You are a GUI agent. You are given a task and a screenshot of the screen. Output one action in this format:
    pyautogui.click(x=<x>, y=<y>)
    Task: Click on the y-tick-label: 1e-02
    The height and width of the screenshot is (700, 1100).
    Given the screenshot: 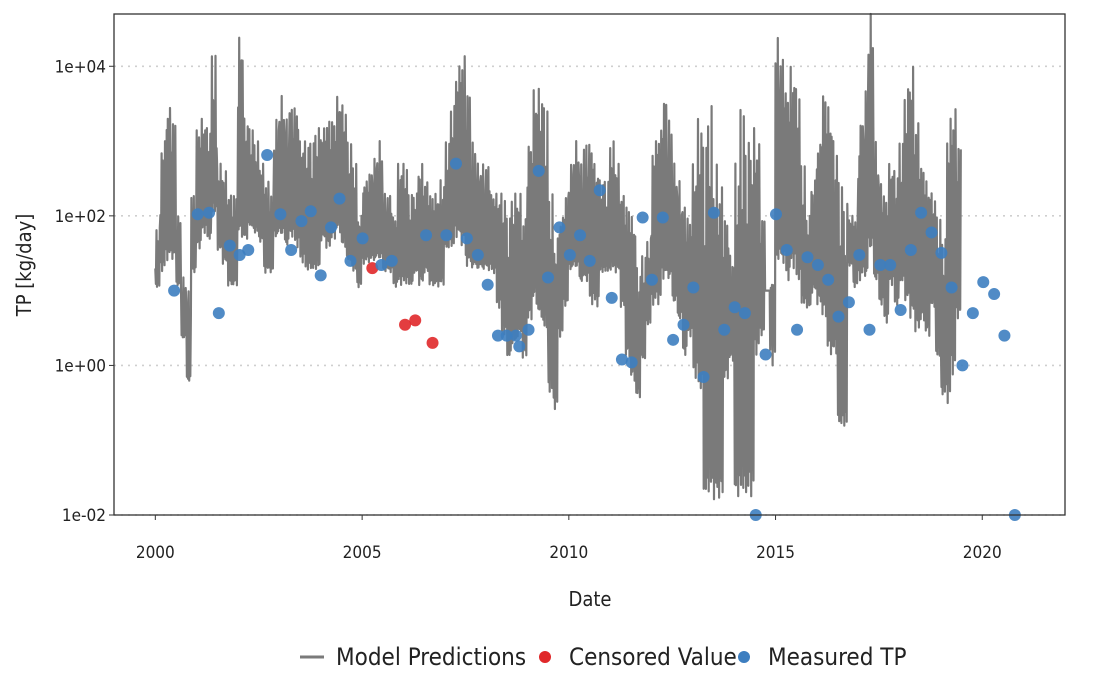 What is the action you would take?
    pyautogui.click(x=84, y=516)
    